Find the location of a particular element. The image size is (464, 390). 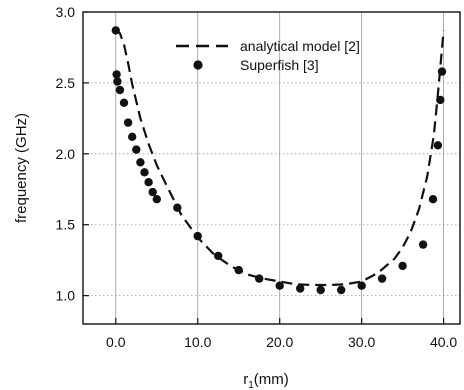

x-axis-label: r1(mm) is located at coordinates (266, 380).